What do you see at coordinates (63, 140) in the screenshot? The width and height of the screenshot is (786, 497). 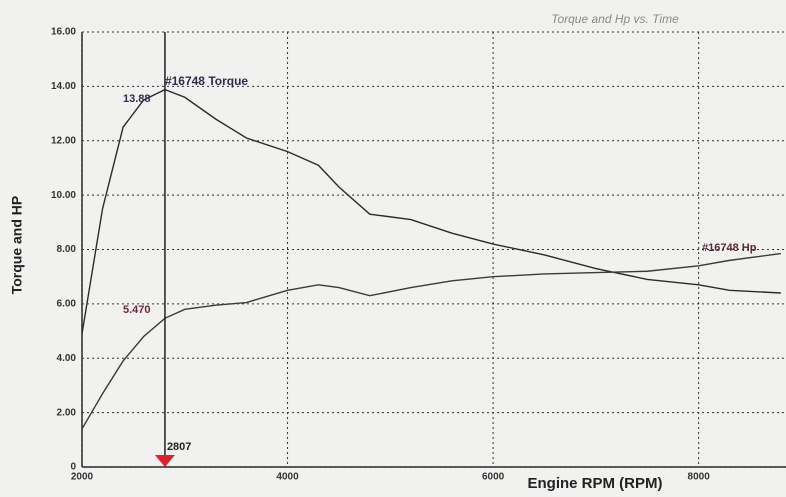 I see `y-tick-label: 12.00` at bounding box center [63, 140].